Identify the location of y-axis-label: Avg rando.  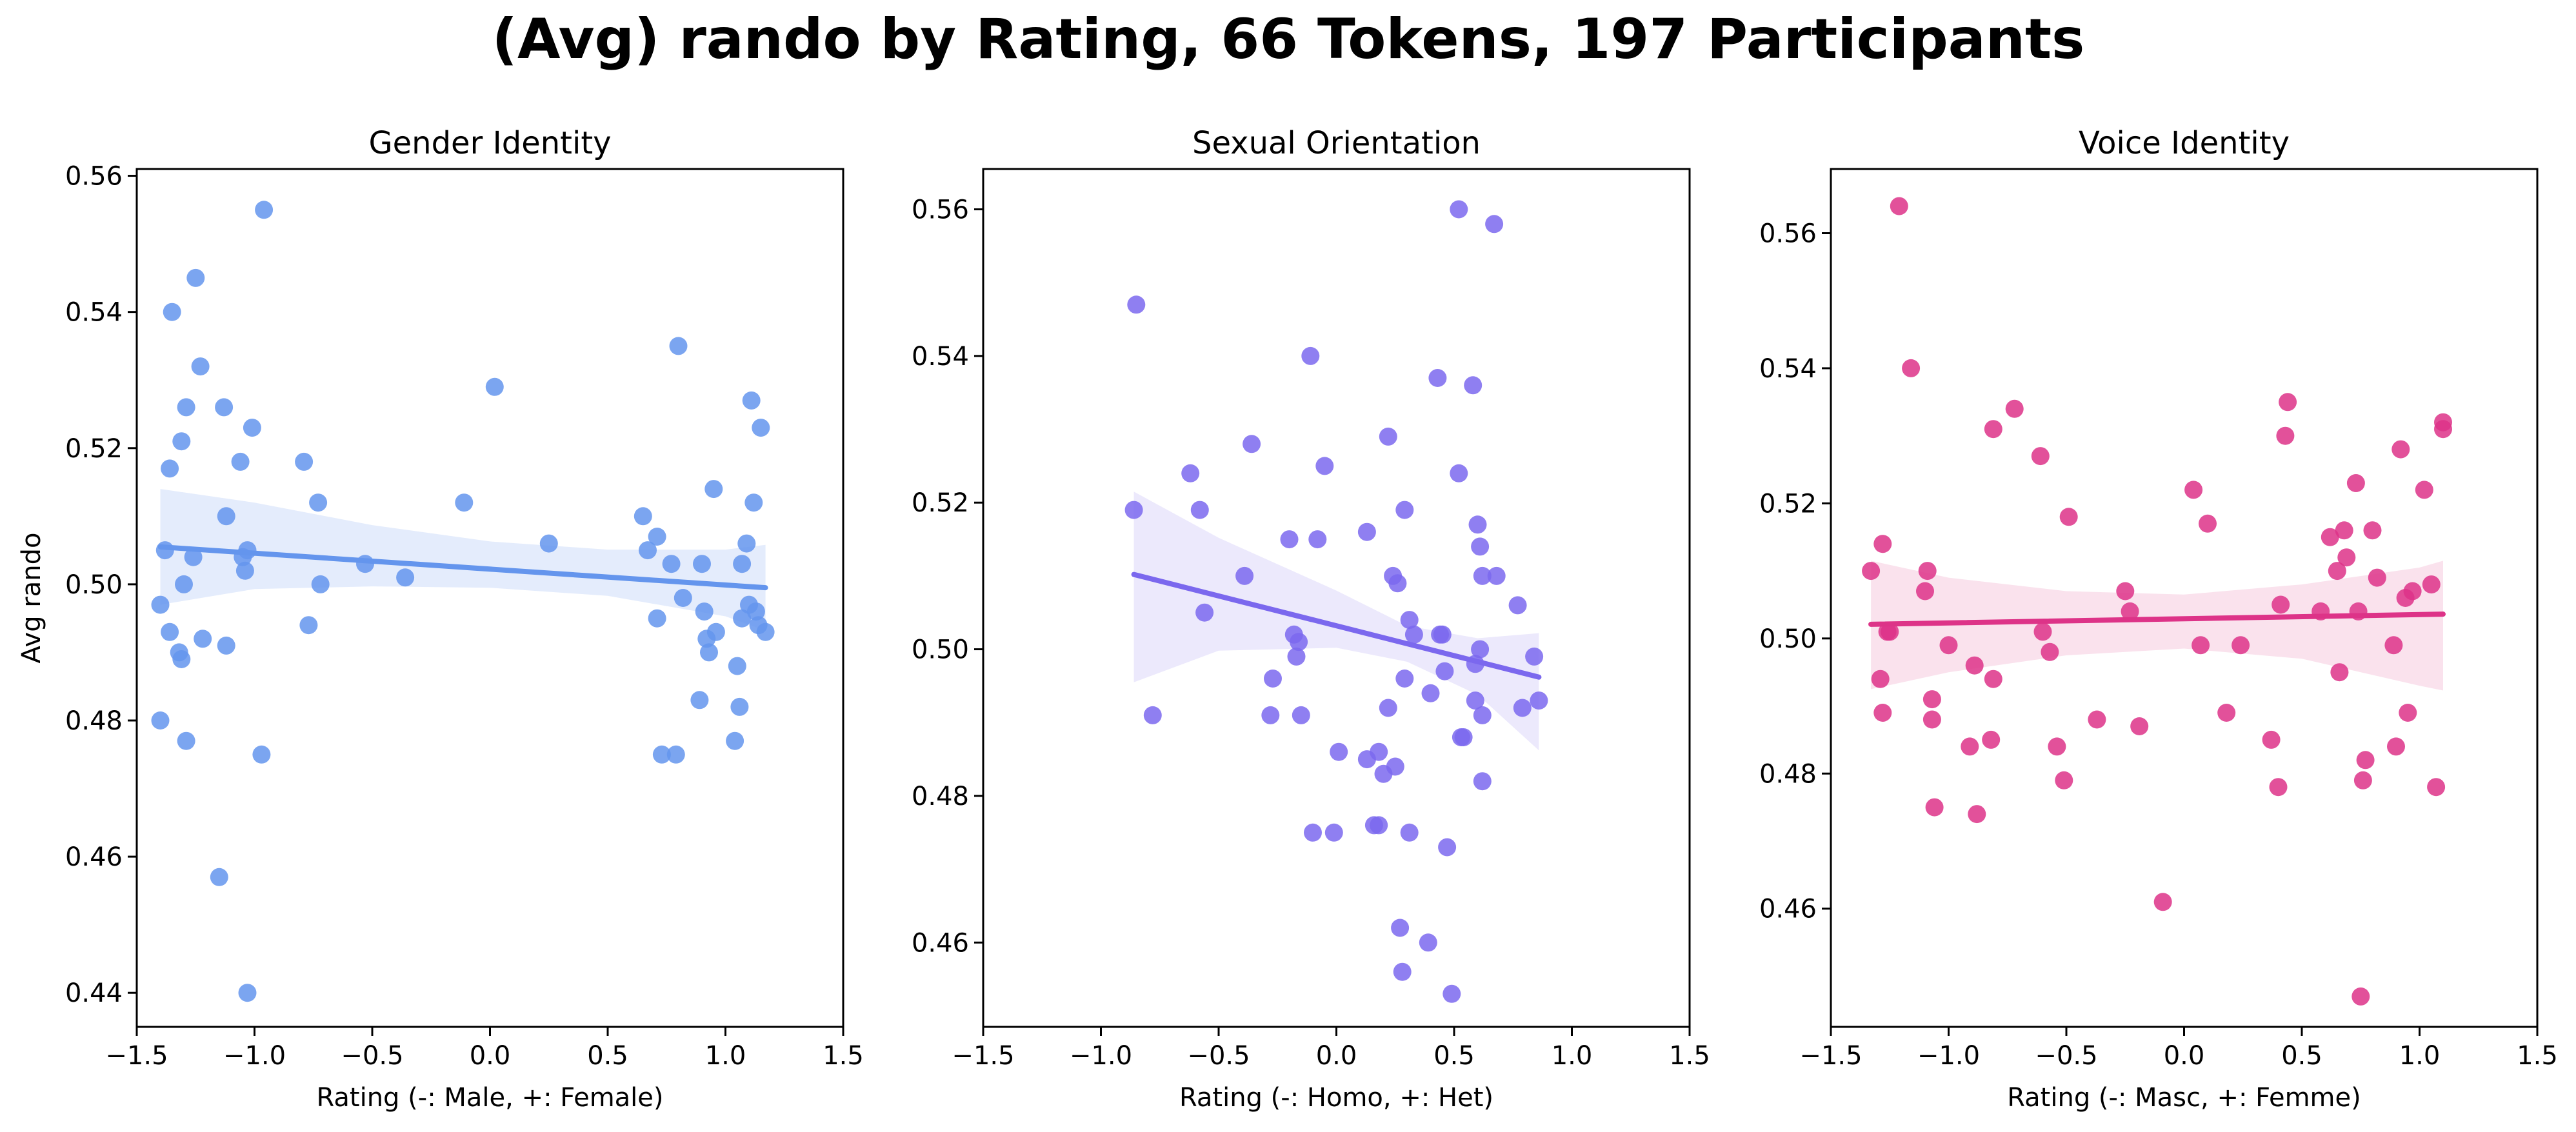
(31, 598).